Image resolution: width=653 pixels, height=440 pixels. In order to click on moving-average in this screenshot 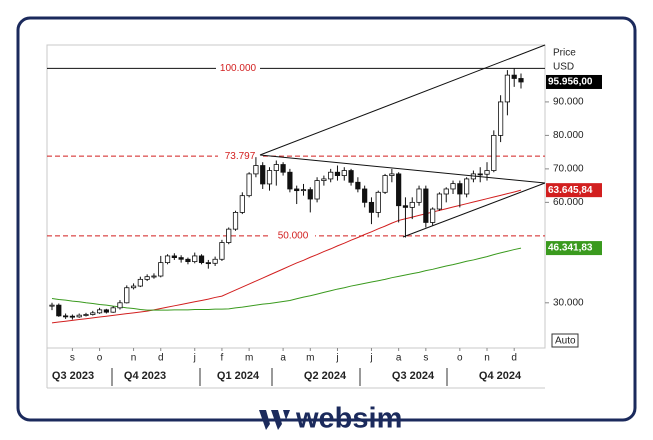, I will do `click(286, 279)`.